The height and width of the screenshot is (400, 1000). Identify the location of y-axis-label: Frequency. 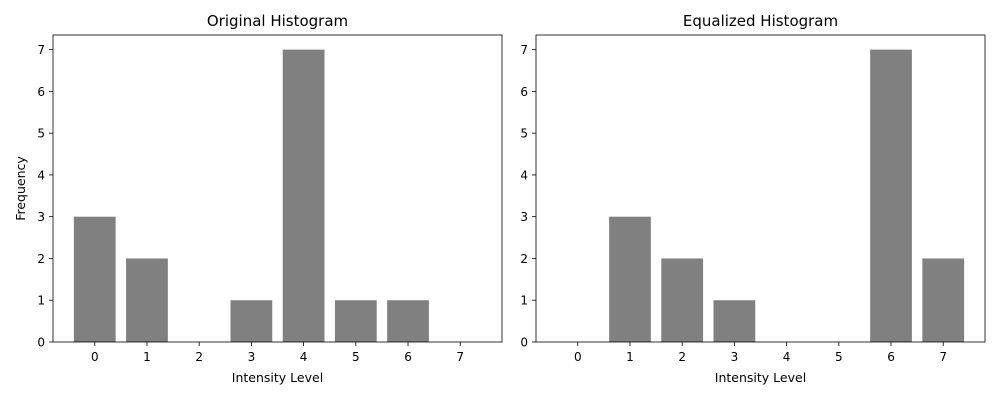
(20, 188).